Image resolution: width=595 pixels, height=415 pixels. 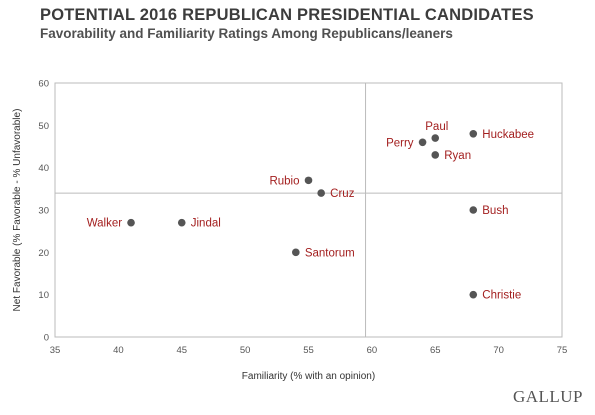 What do you see at coordinates (501, 296) in the screenshot?
I see `point-label: Christie` at bounding box center [501, 296].